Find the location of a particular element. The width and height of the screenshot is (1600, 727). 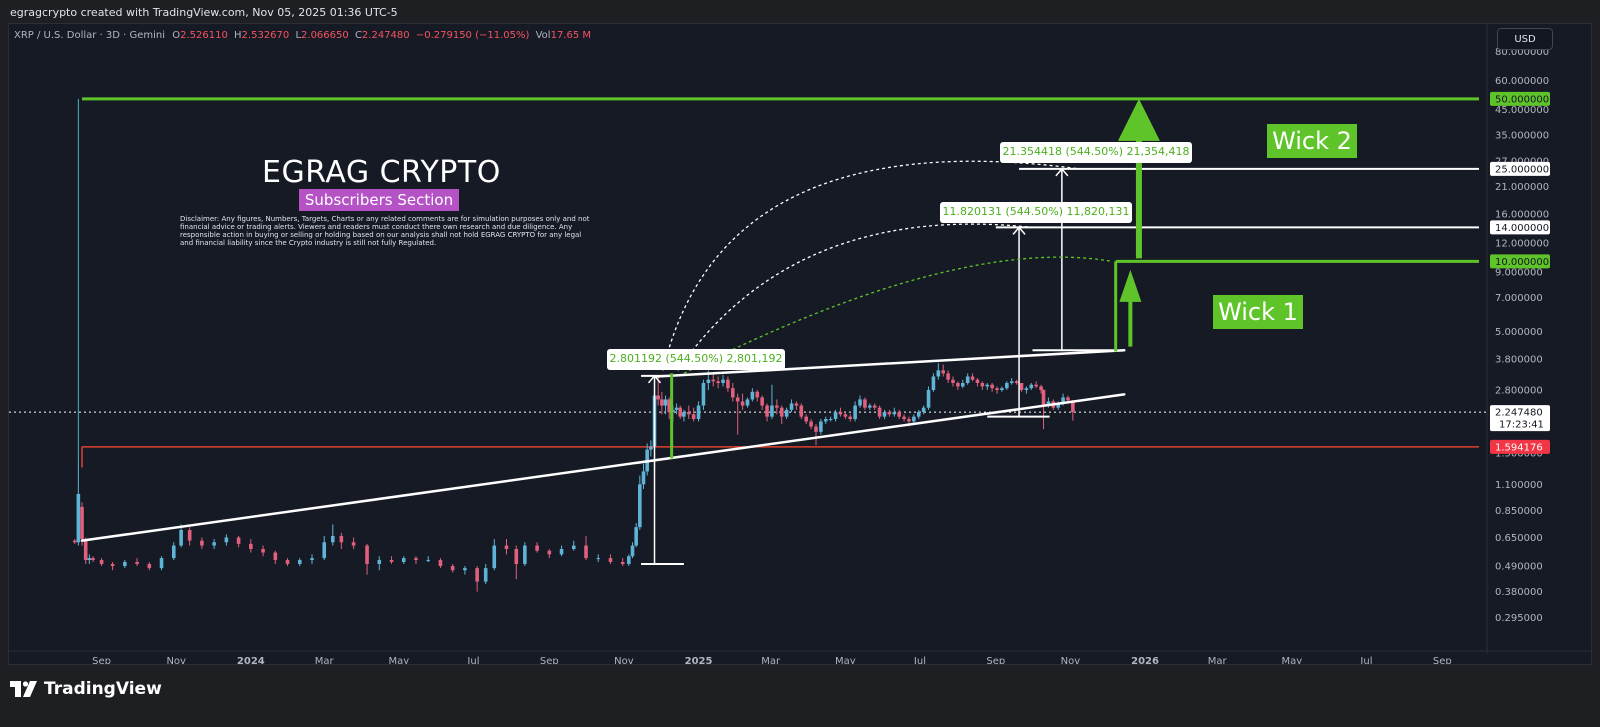

trendline-channel-top is located at coordinates (890, 363).